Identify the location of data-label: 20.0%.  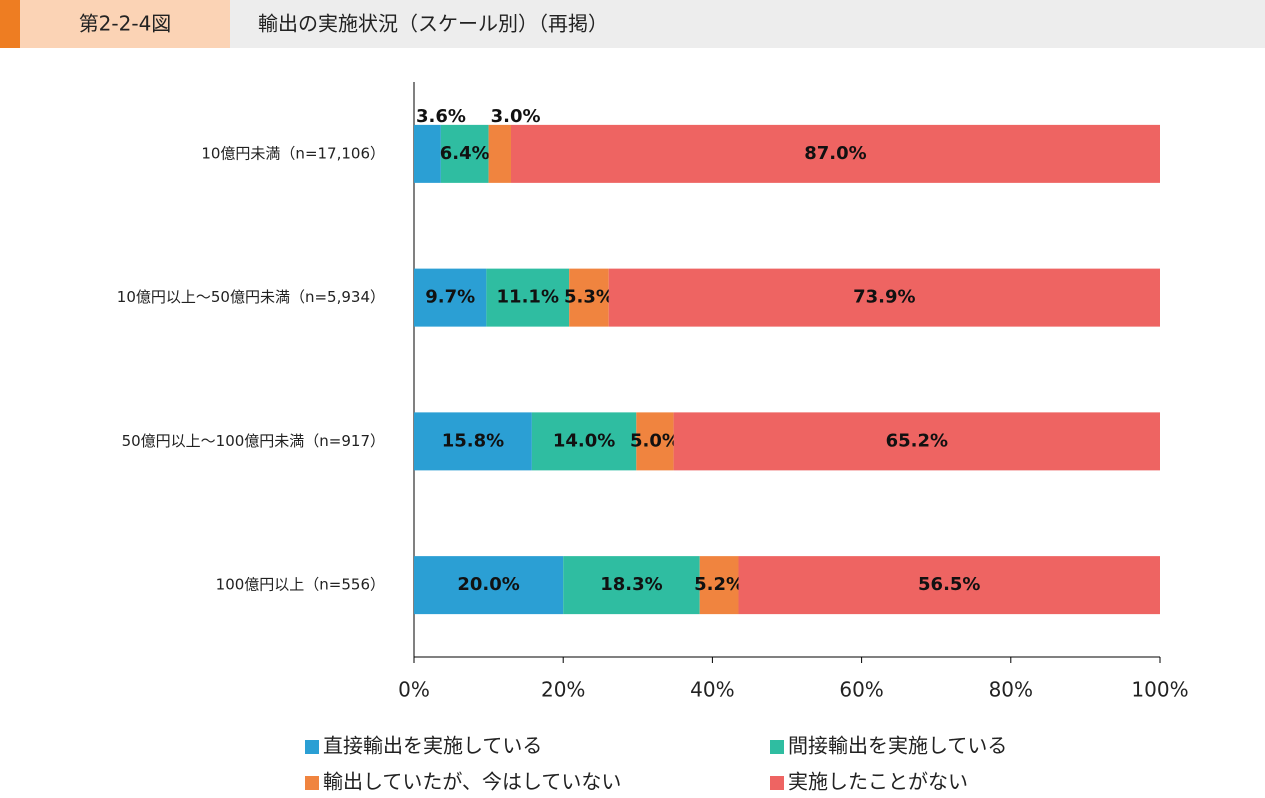
(488, 584).